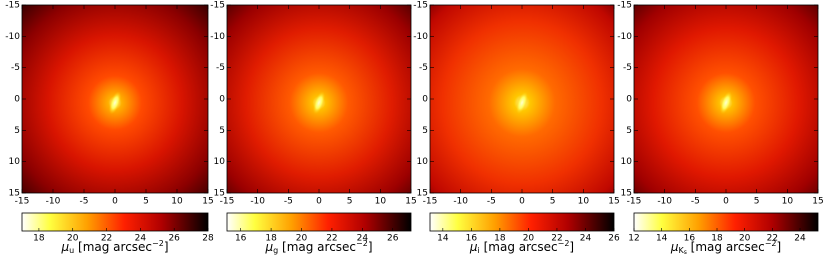  I want to click on label-subscript: g, so click(275, 250).